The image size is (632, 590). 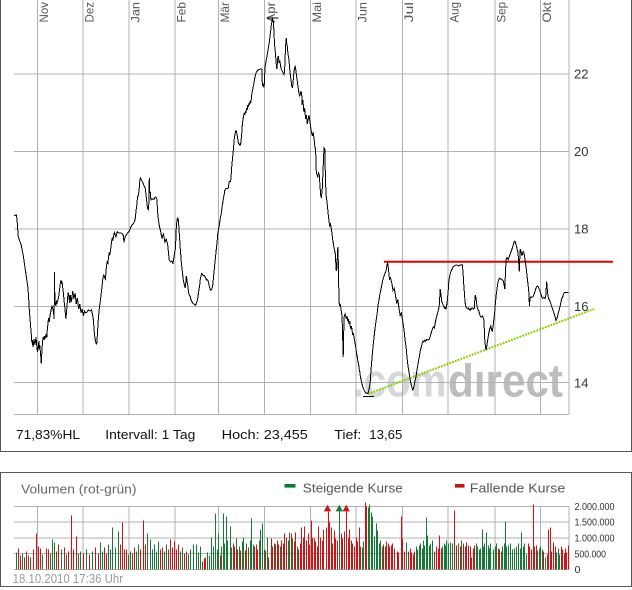 I want to click on svg-text: Okt, so click(x=547, y=11).